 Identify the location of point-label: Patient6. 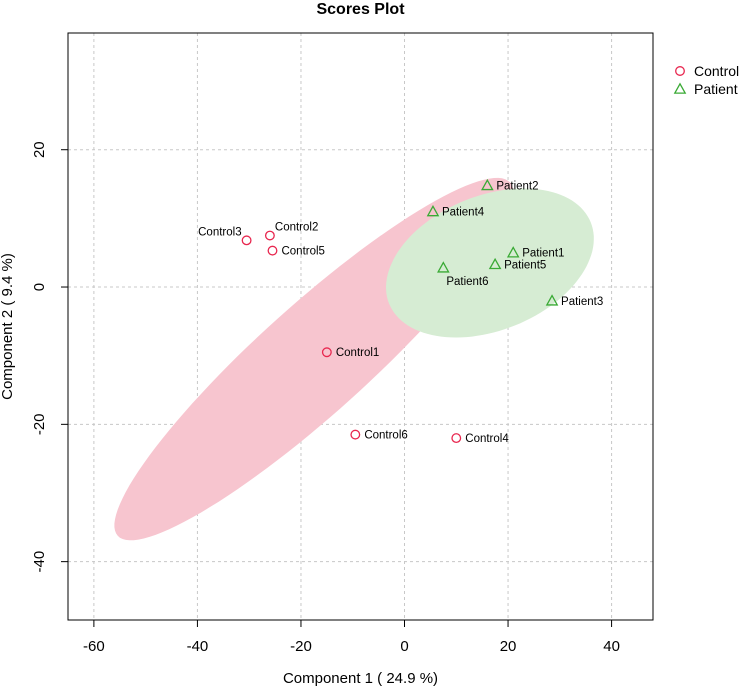
(467, 282).